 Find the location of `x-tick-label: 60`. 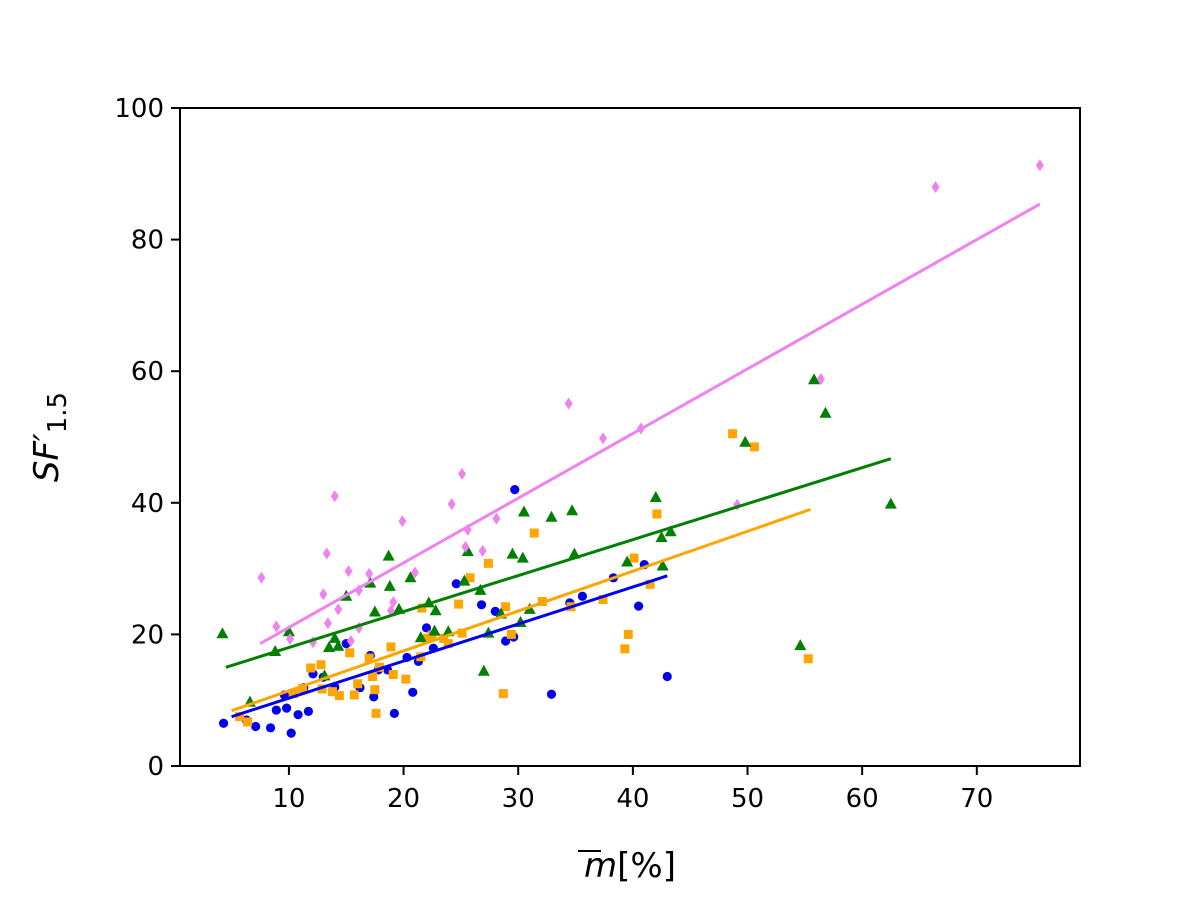

x-tick-label: 60 is located at coordinates (862, 799).